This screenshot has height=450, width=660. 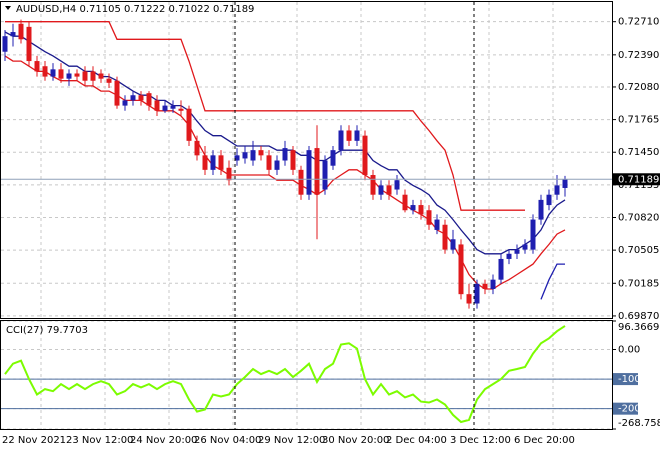 What do you see at coordinates (47, 330) in the screenshot?
I see `indicator-title: CCI(27) 79.7703` at bounding box center [47, 330].